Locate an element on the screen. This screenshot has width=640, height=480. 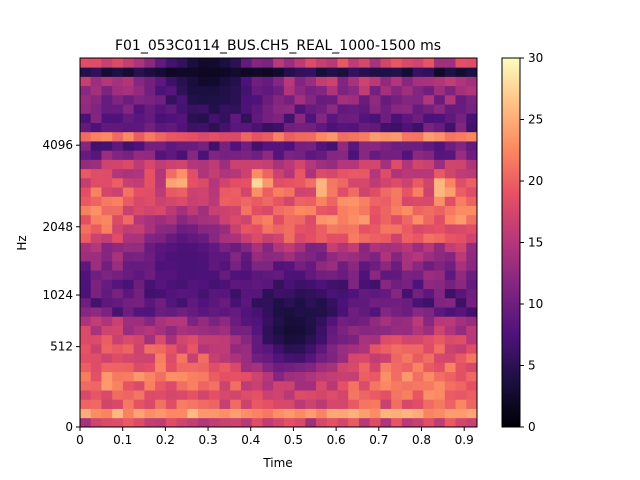
y-tick-label: 2048 is located at coordinates (57, 227).